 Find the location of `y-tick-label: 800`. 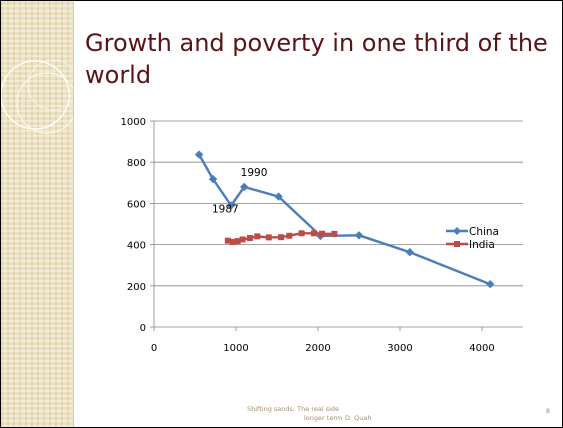

y-tick-label: 800 is located at coordinates (136, 163).